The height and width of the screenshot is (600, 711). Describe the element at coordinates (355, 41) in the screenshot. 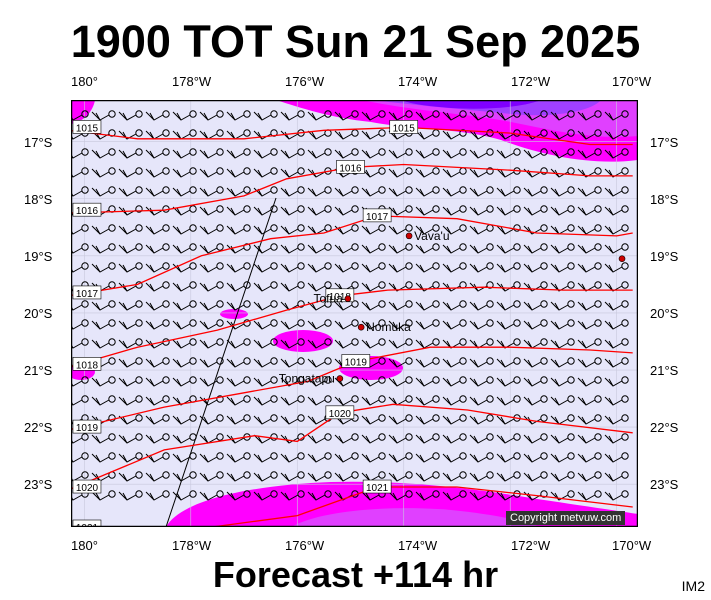

I see `map-title: 1900 TOT Sun 21 Sep 2025` at that location.